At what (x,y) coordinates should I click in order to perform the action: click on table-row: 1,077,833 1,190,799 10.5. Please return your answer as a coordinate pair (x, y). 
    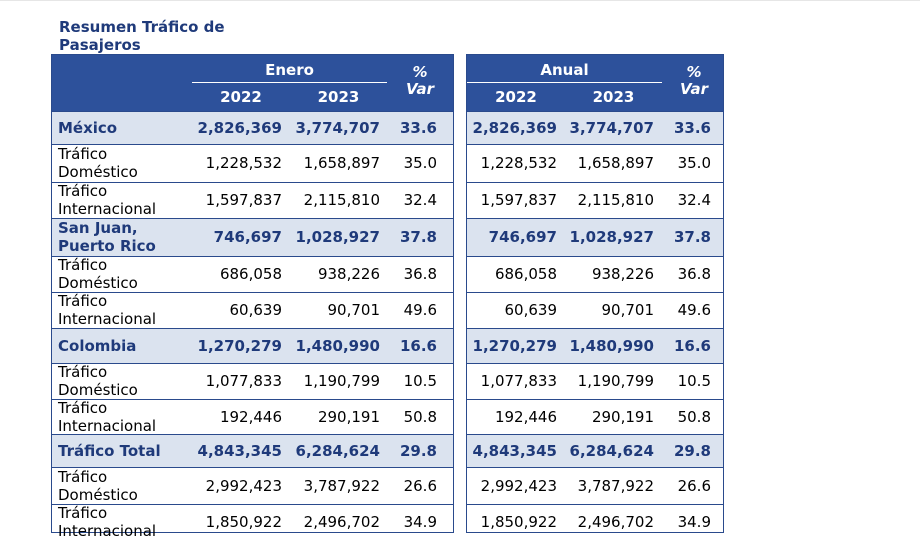
    Looking at the image, I should click on (595, 381).